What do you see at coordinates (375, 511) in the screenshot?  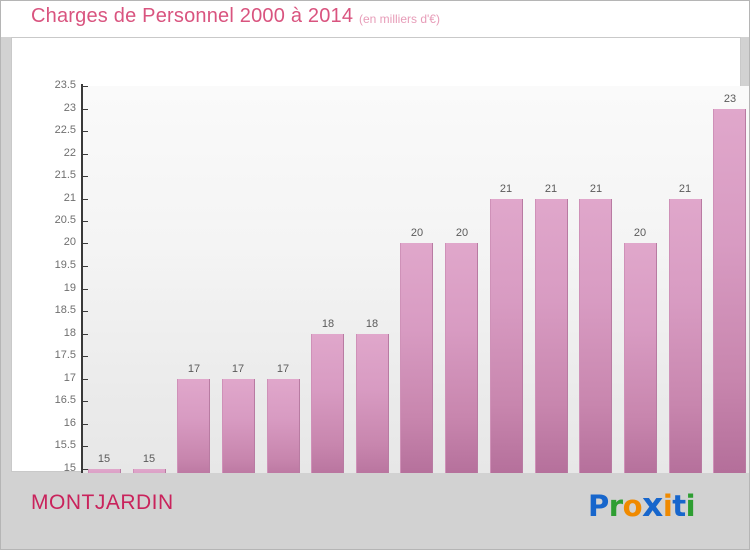 I see `footer: MONTJARDIN Proxiti` at bounding box center [375, 511].